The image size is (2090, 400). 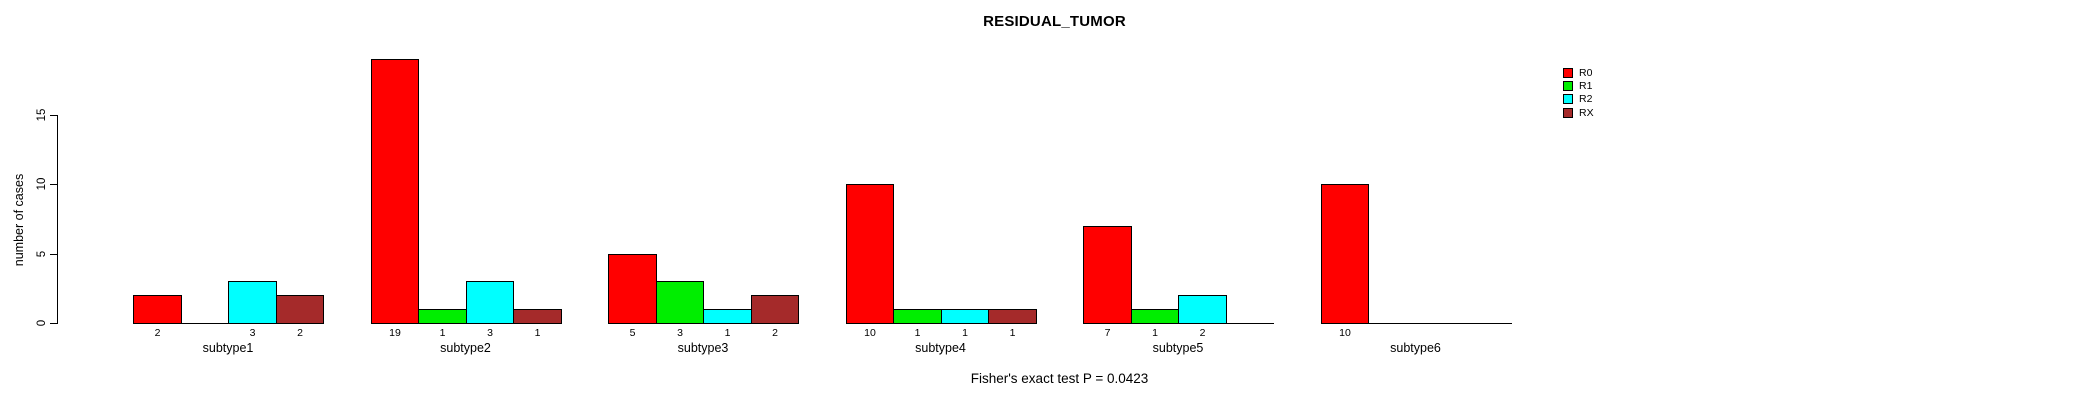 What do you see at coordinates (1568, 112) in the screenshot?
I see `legend-swatch-rx` at bounding box center [1568, 112].